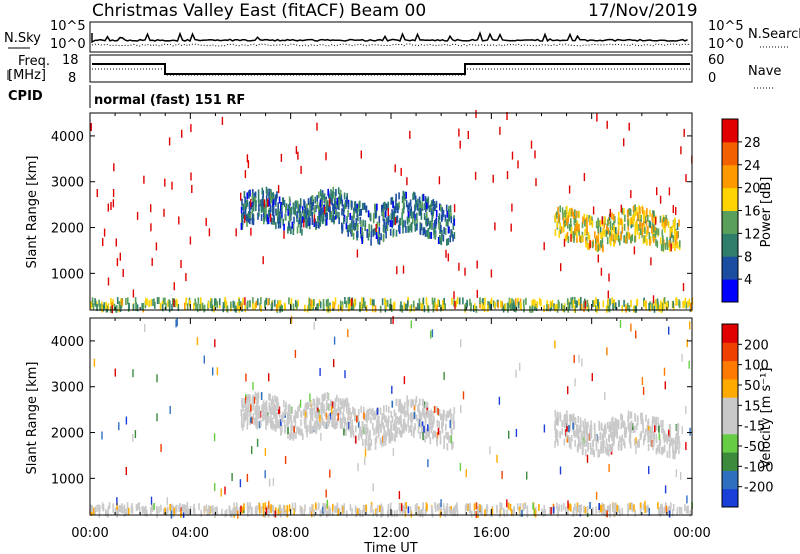 The width and height of the screenshot is (800, 554). I want to click on nsky-tick-bottom: 10^0, so click(68, 44).